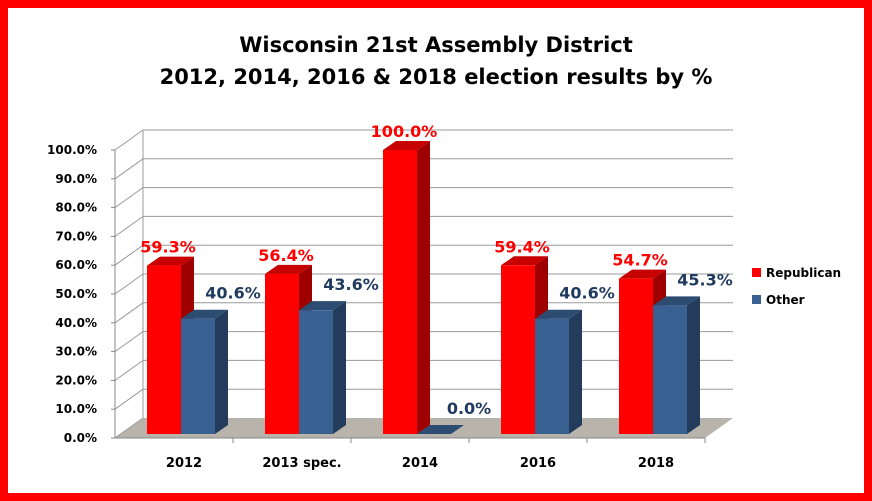  I want to click on legend-label-other: Other, so click(785, 300).